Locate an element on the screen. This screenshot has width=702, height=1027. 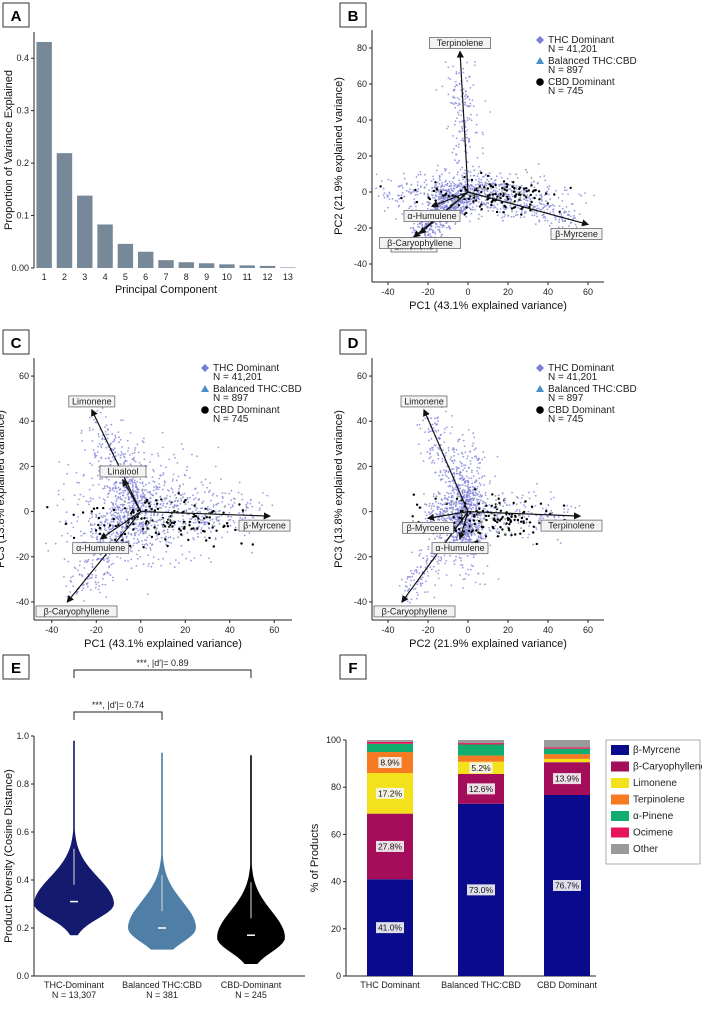
x-axis-label: Principal Component is located at coordinates (166, 290).